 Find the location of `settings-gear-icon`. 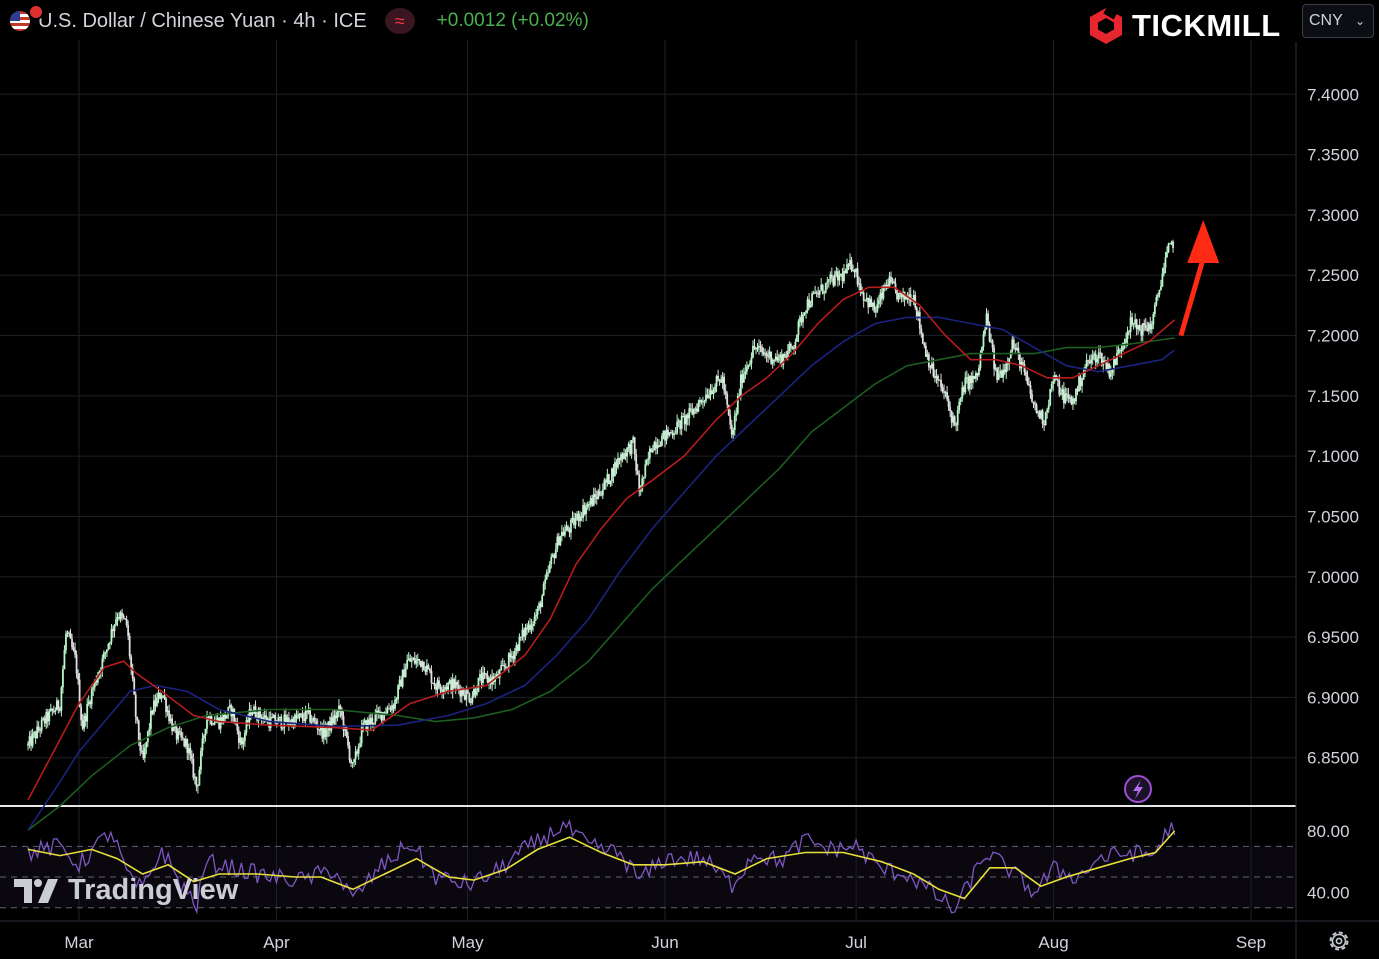

settings-gear-icon is located at coordinates (1339, 941).